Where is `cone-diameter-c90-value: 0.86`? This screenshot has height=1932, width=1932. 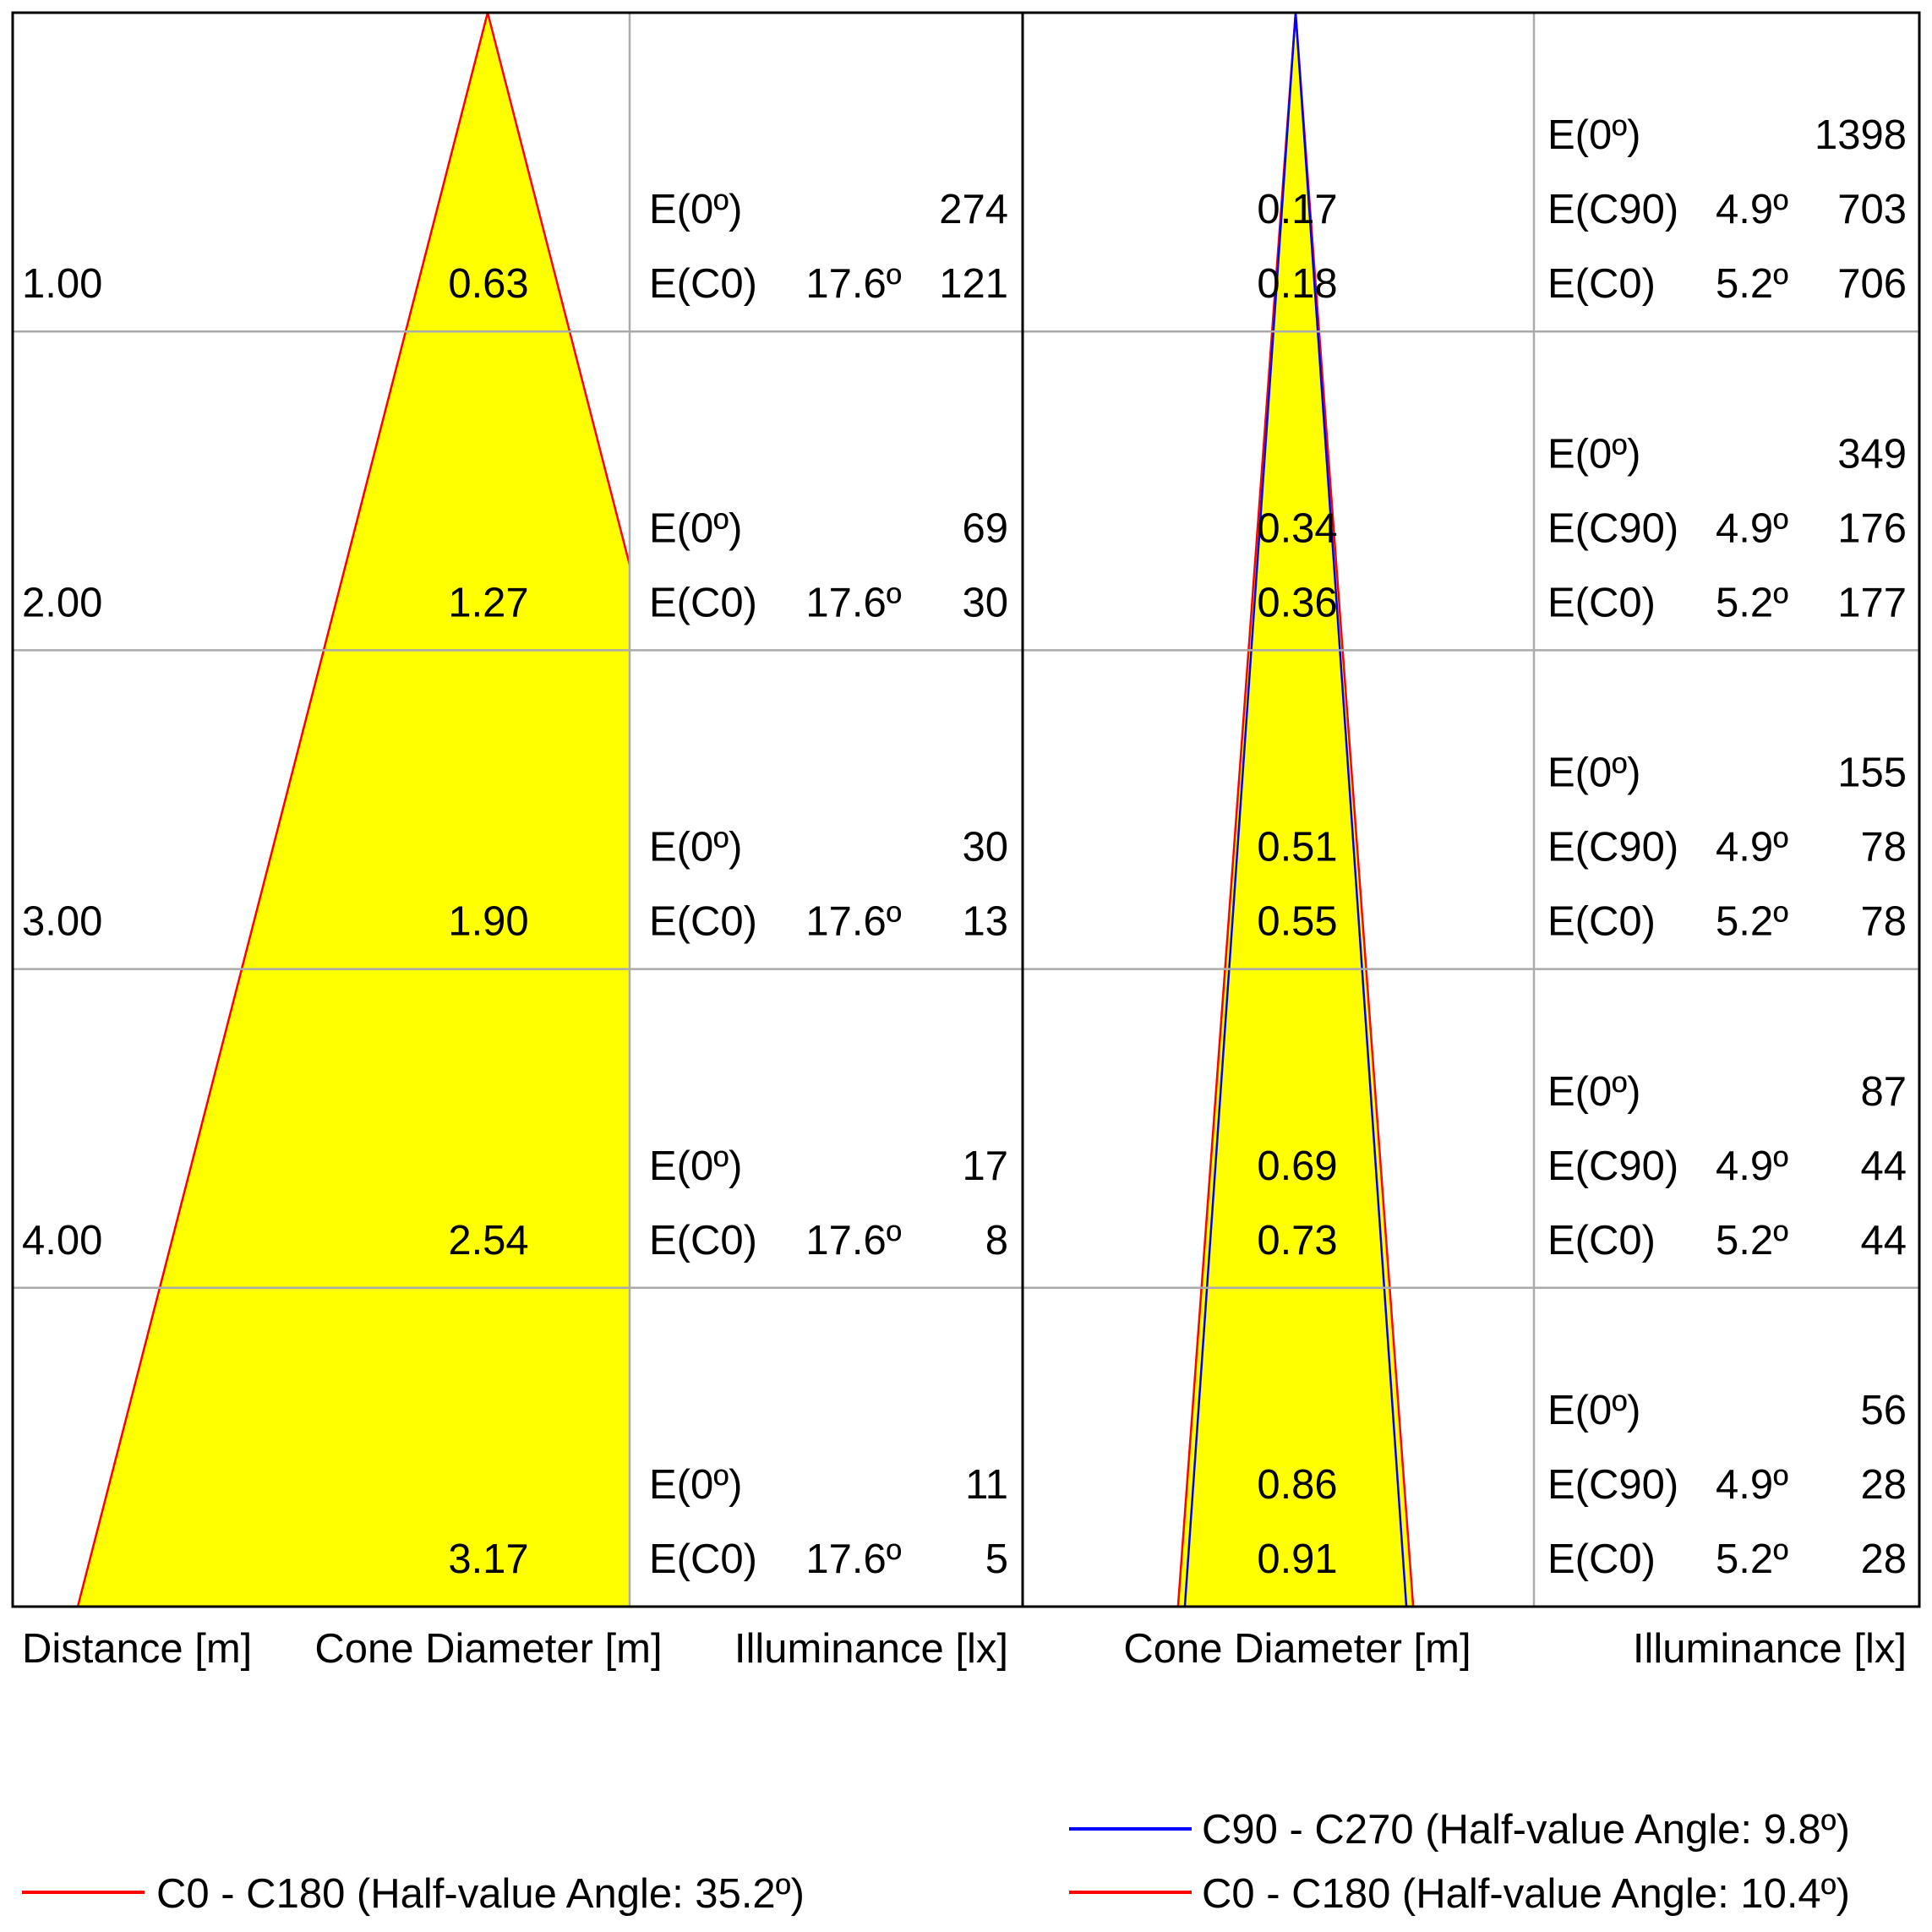
cone-diameter-c90-value: 0.86 is located at coordinates (1297, 1485).